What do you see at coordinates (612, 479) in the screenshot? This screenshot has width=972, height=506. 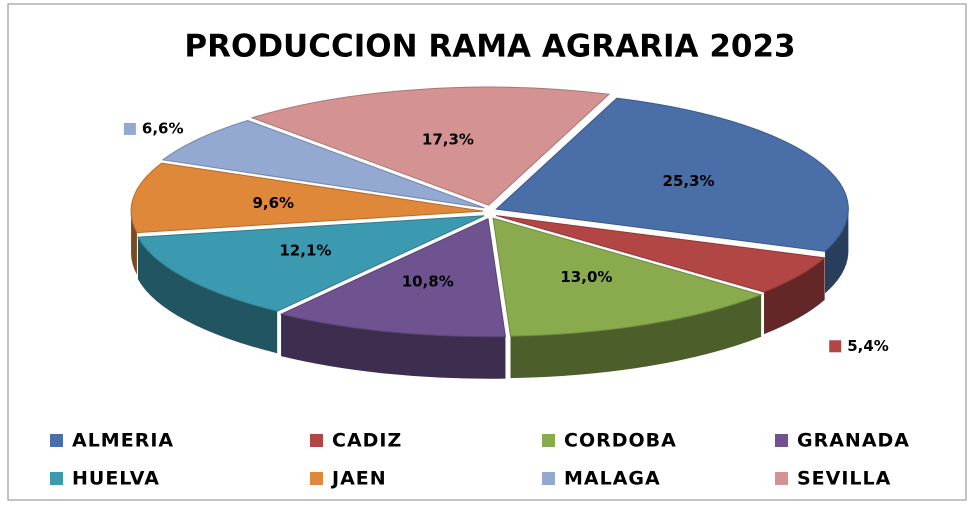 I see `legend-label: MALAGA` at bounding box center [612, 479].